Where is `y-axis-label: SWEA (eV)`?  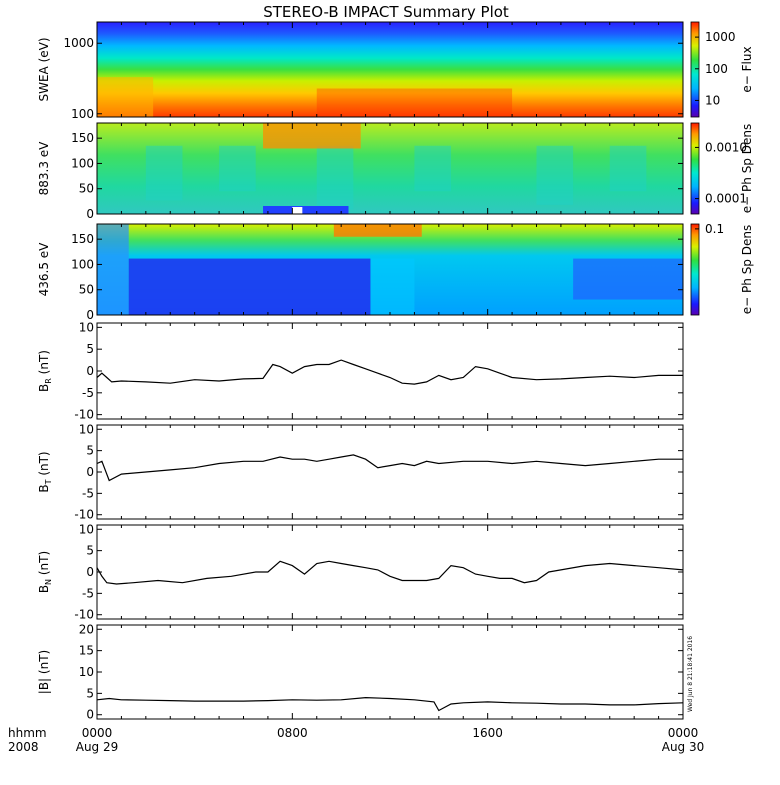 y-axis-label: SWEA (eV) is located at coordinates (44, 69).